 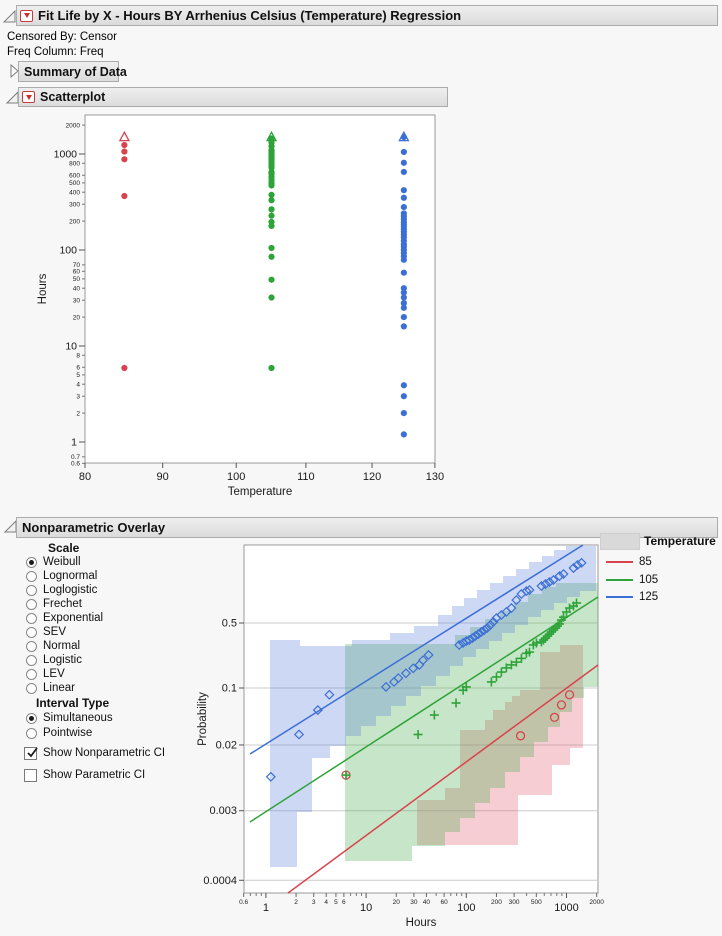 What do you see at coordinates (260, 492) in the screenshot?
I see `scatter-x-axis-label: Temperature` at bounding box center [260, 492].